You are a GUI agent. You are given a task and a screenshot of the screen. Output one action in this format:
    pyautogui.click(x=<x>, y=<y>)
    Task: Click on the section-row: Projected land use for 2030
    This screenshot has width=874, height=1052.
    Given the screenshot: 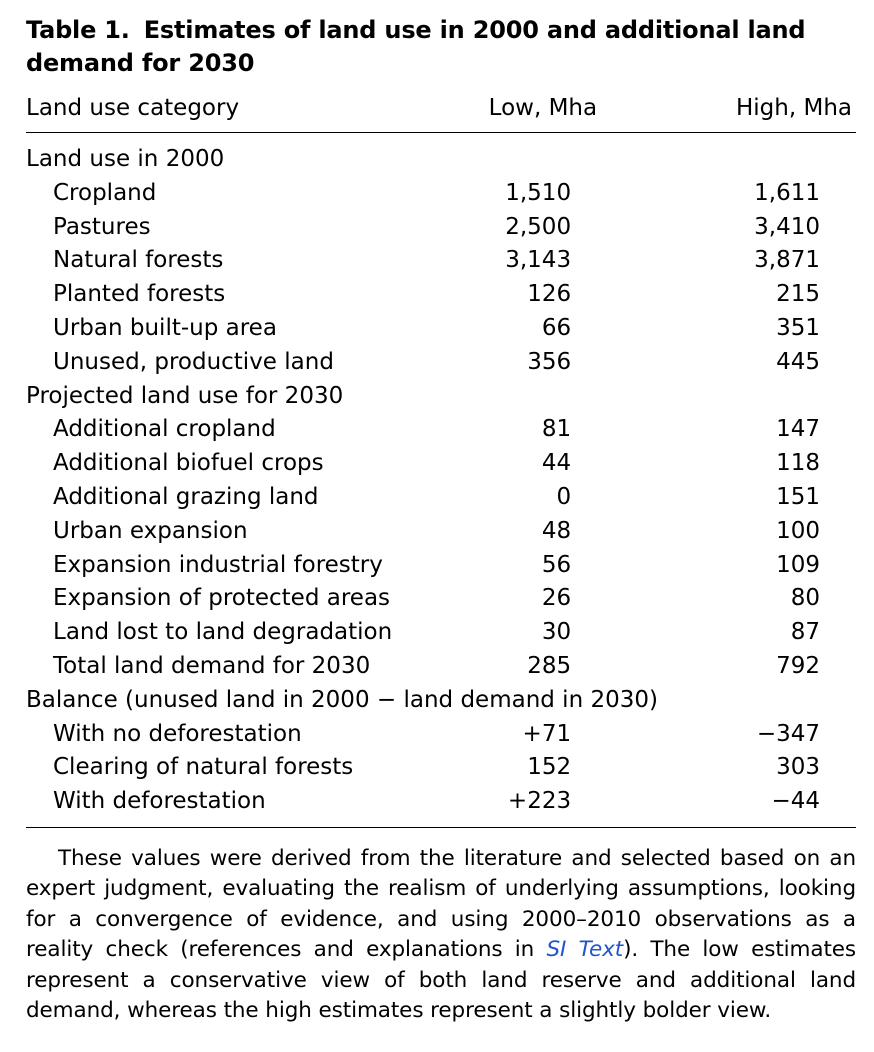 What is the action you would take?
    pyautogui.click(x=441, y=397)
    